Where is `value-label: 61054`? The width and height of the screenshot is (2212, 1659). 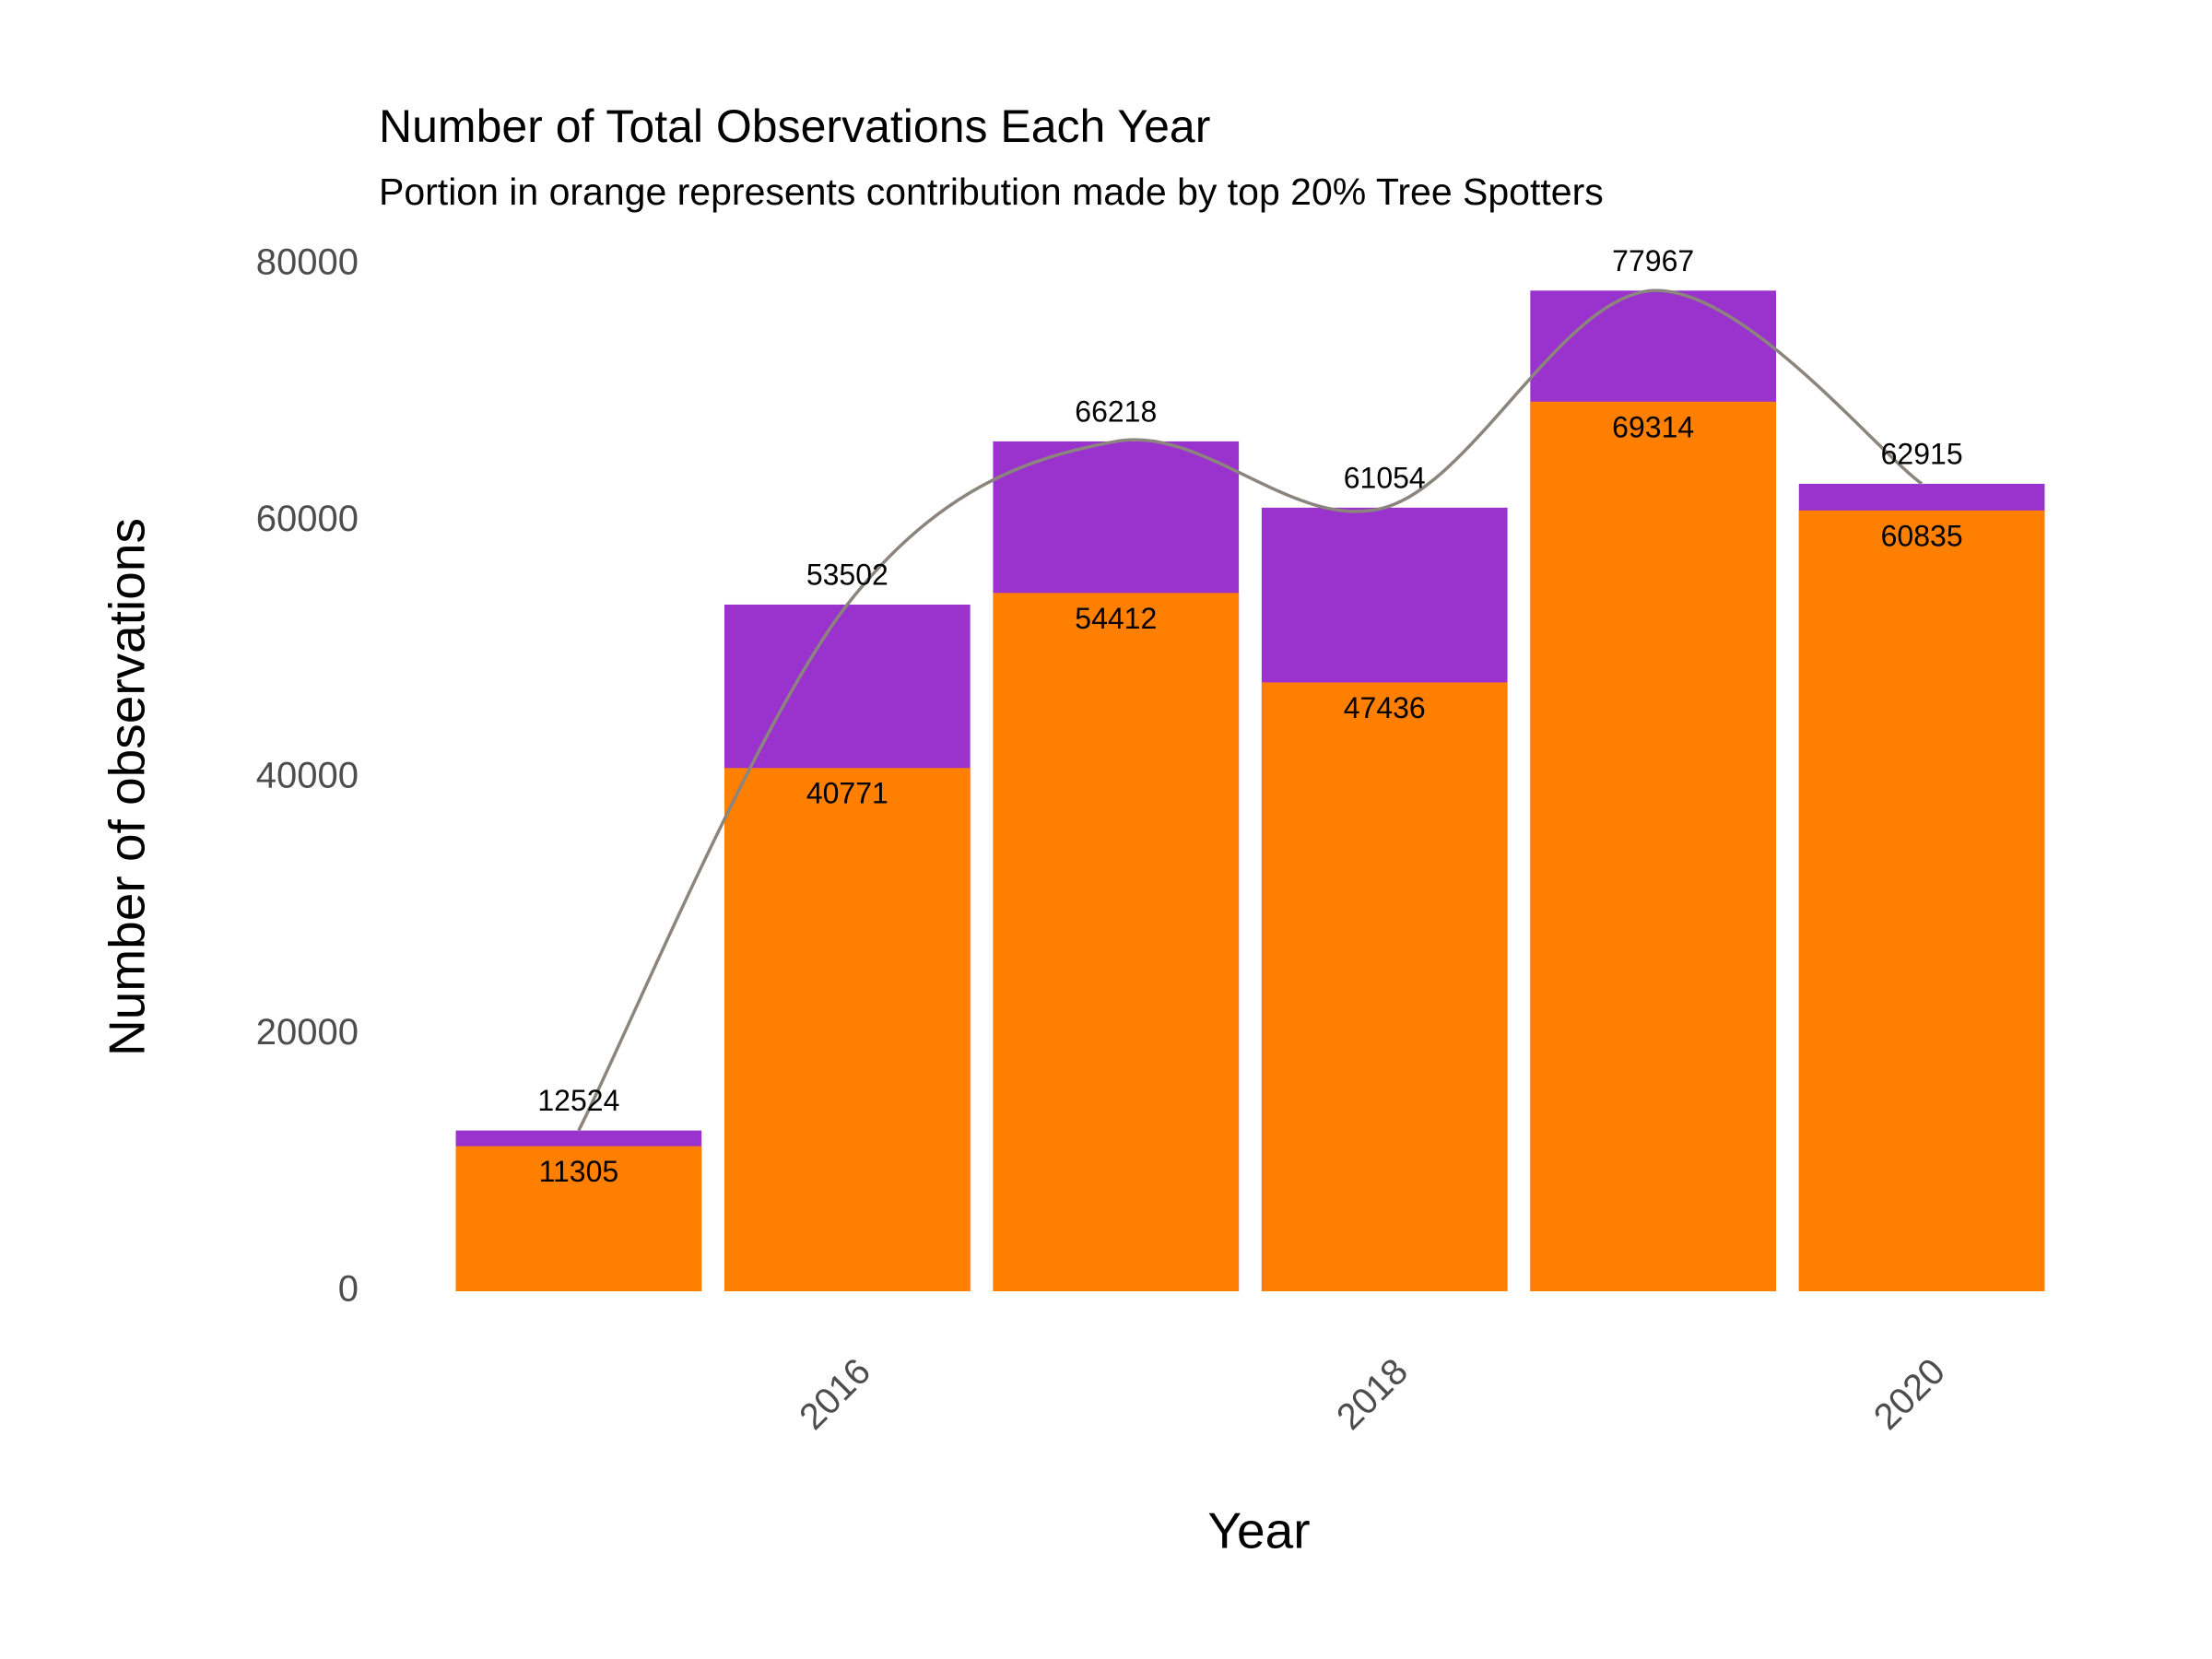
value-label: 61054 is located at coordinates (1385, 477).